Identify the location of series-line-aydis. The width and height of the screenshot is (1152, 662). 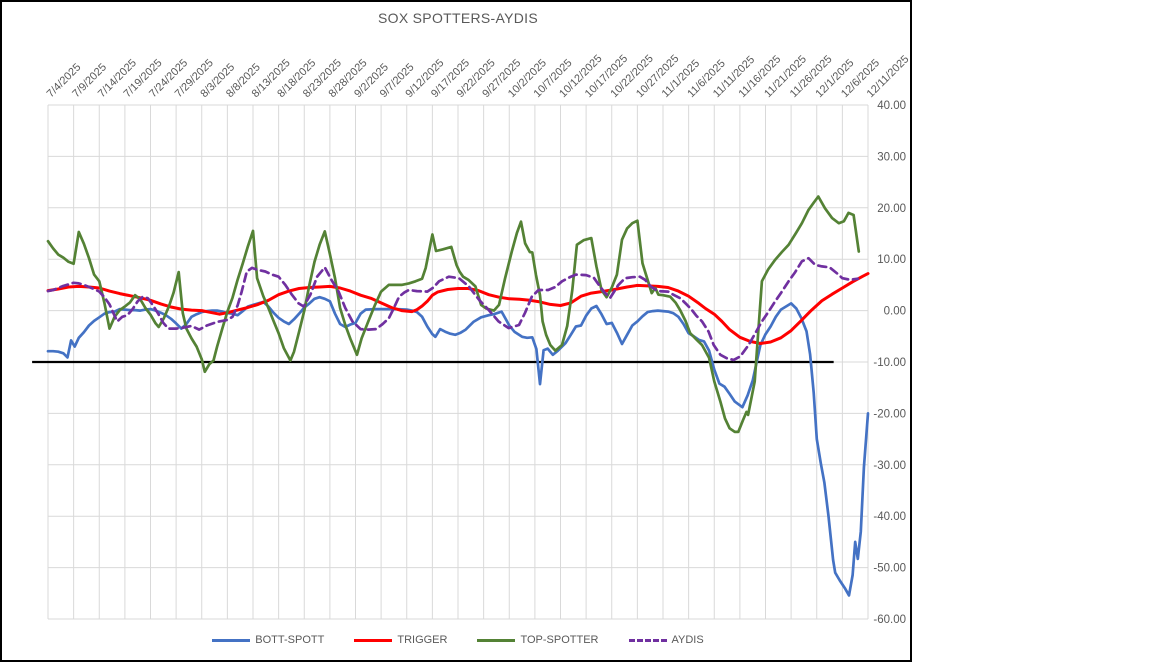
(453, 309).